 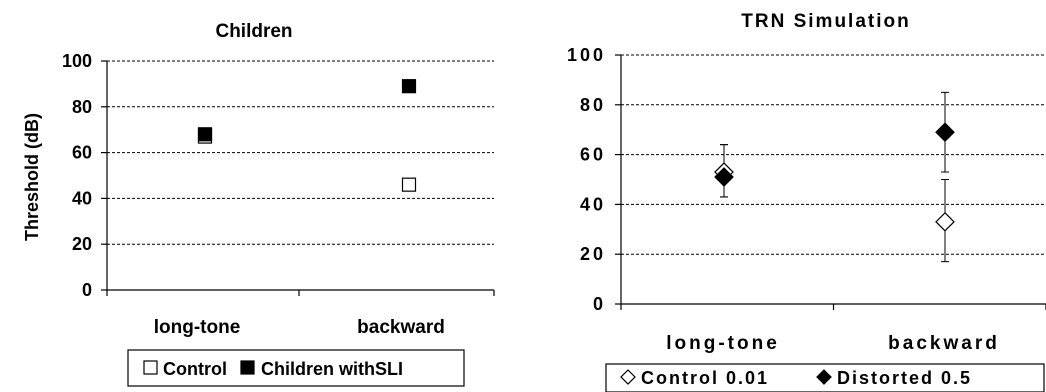 I want to click on legend-label-distorted-05: Distorted 0.5, so click(x=904, y=378).